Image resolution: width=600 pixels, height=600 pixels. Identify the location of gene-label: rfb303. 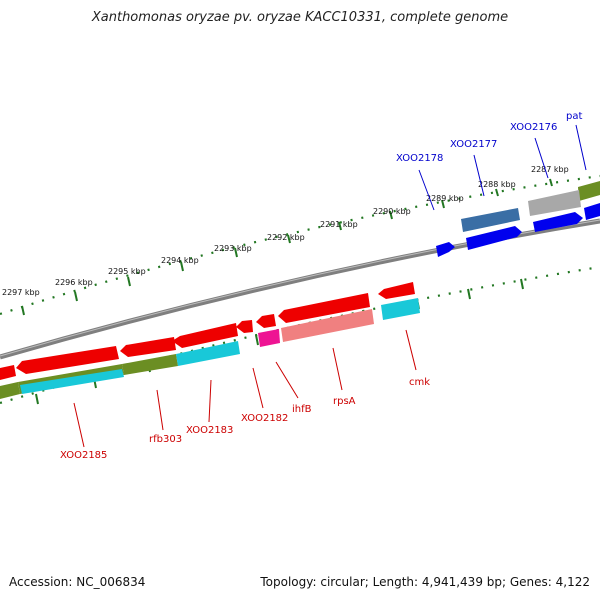
(165, 439).